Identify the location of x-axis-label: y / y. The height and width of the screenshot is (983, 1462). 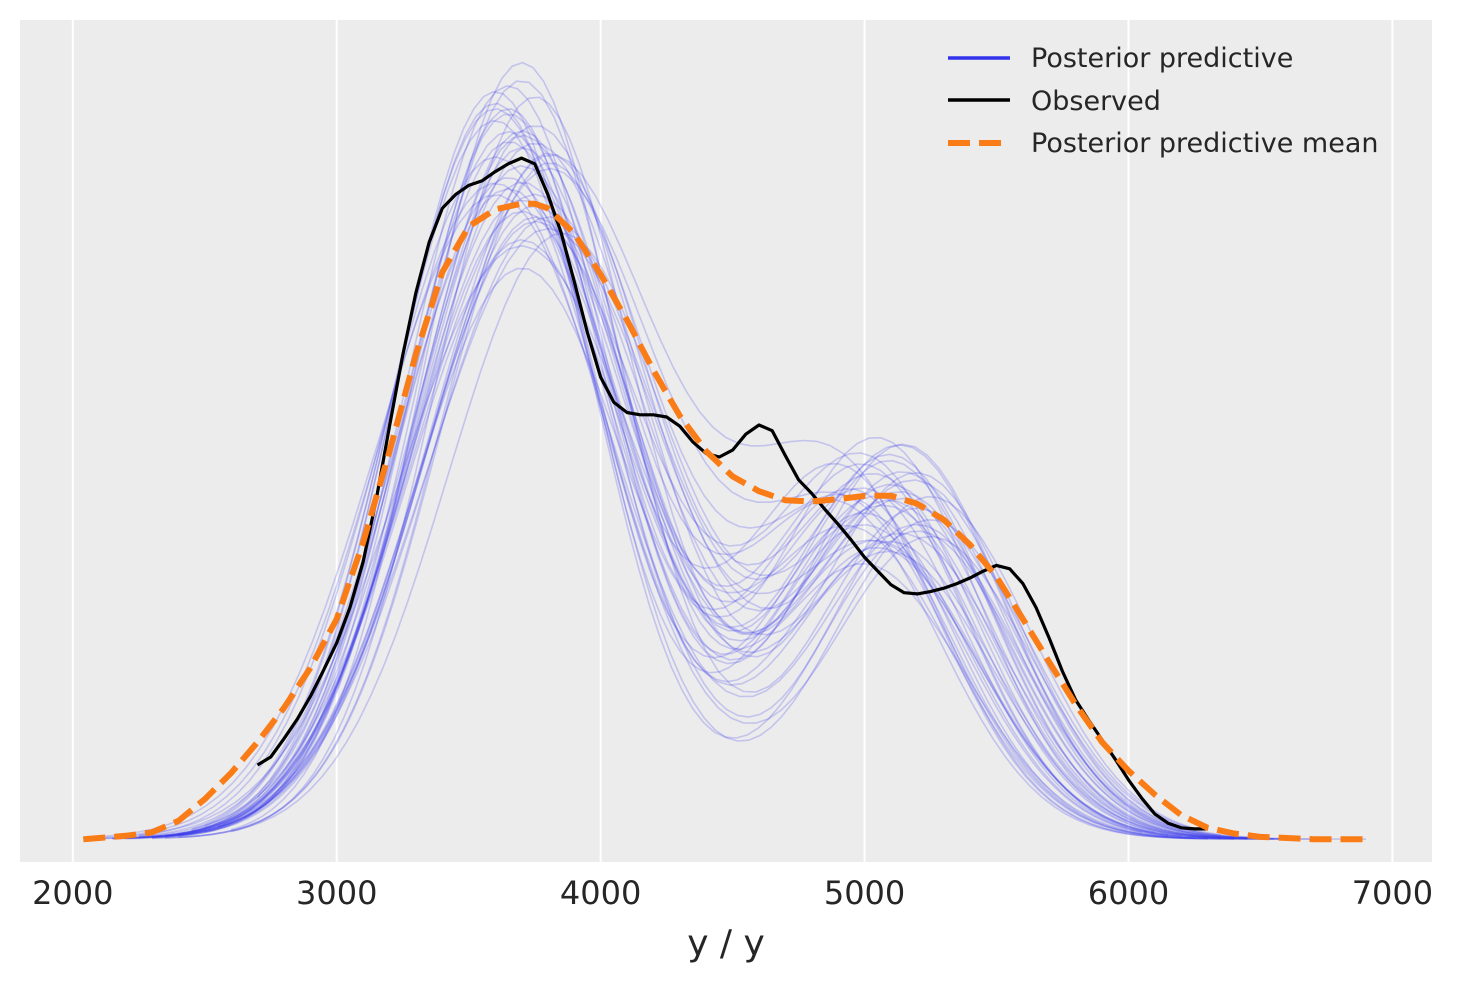
(726, 943).